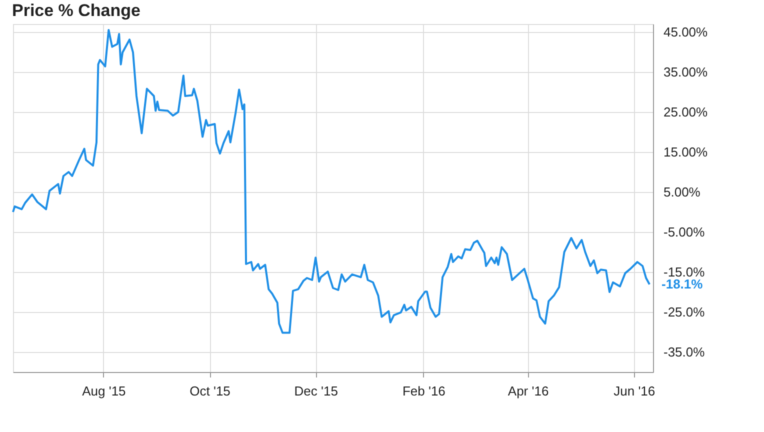  Describe the element at coordinates (210, 391) in the screenshot. I see `x-tick-label: Oct '15` at that location.